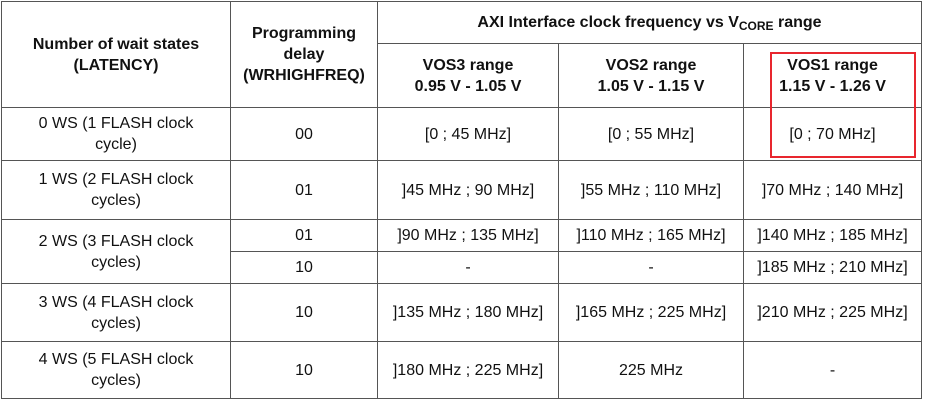 This screenshot has height=404, width=933. Describe the element at coordinates (468, 235) in the screenshot. I see `vos3-cell: ]90 MHz ; 135 MHz]` at that location.